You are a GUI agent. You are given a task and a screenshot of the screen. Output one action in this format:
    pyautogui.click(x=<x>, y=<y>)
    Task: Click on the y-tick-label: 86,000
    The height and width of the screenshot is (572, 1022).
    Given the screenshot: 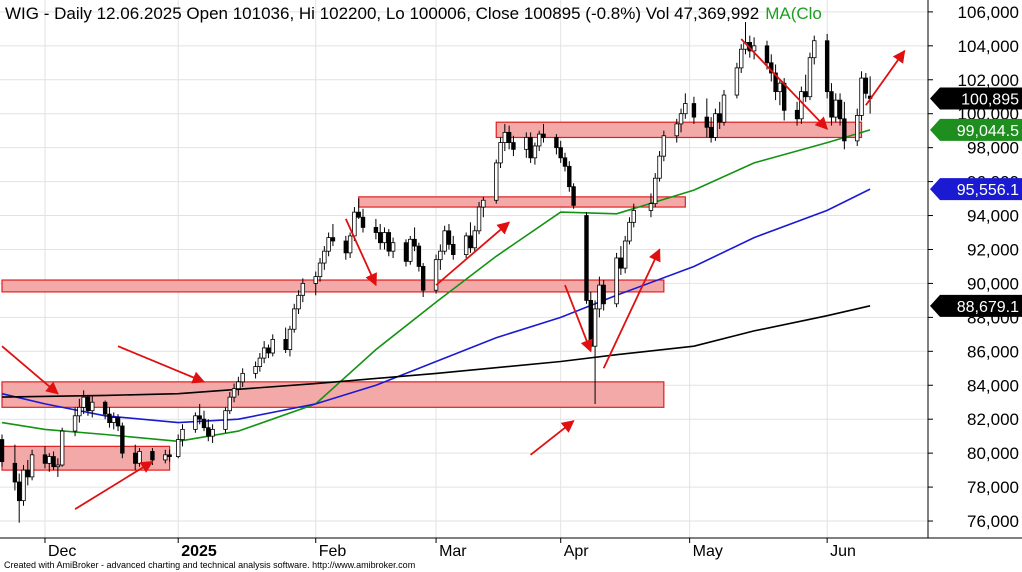 What is the action you would take?
    pyautogui.click(x=993, y=351)
    